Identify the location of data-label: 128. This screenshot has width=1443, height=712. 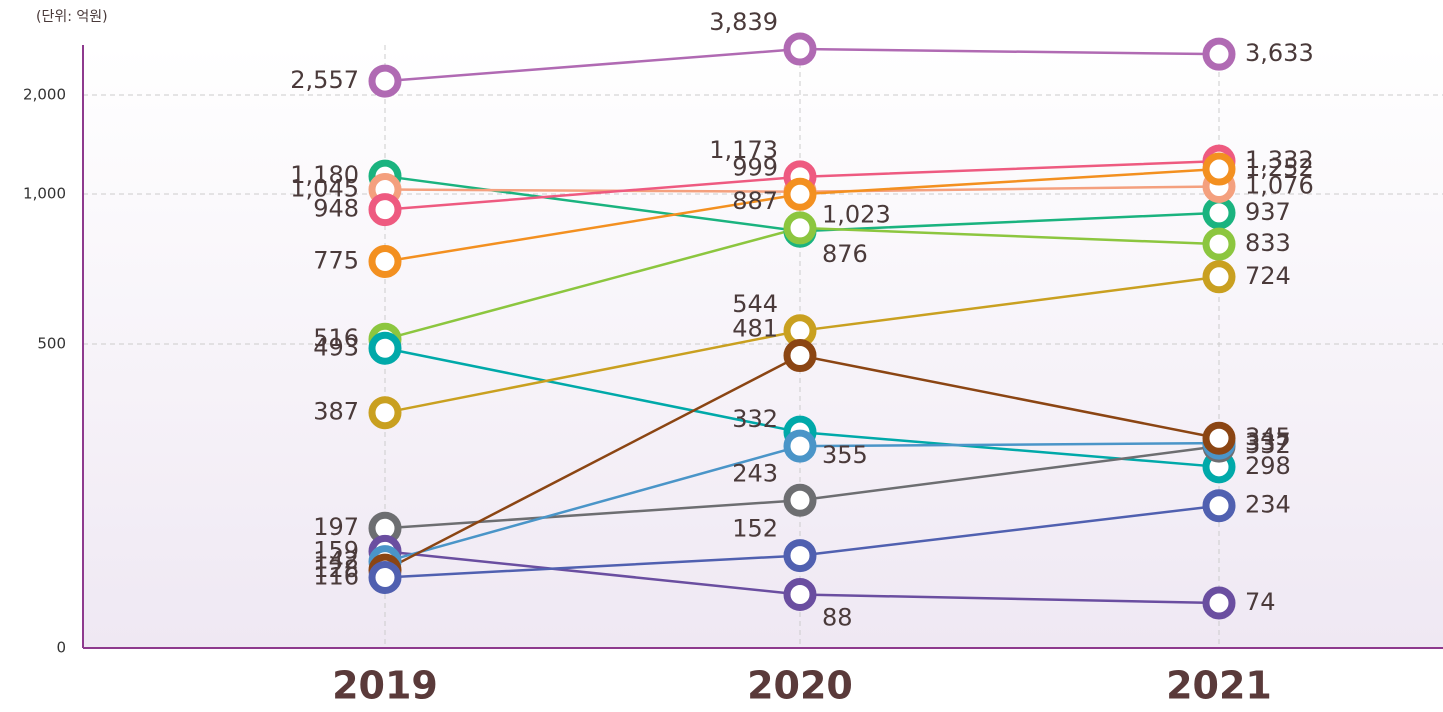
(336, 569).